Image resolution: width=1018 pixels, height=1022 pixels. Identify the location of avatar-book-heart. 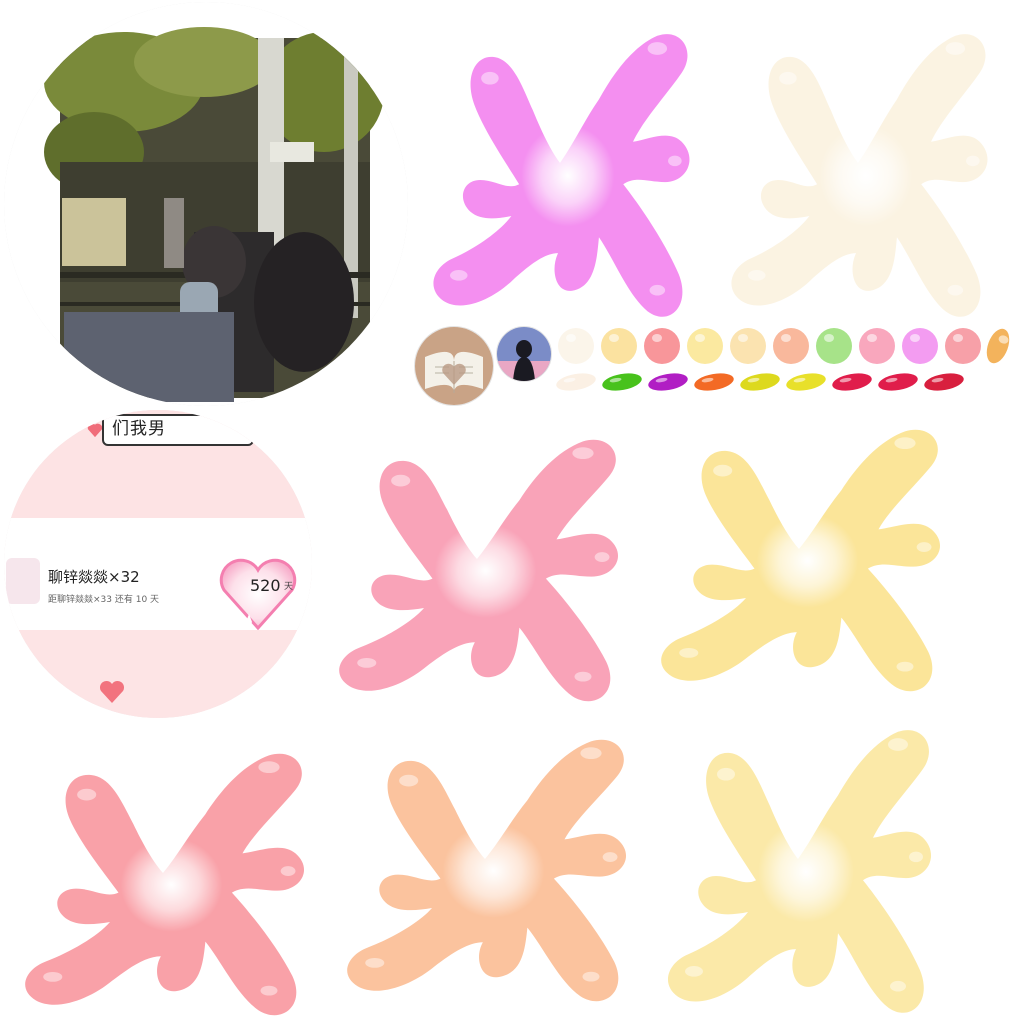
(454, 366).